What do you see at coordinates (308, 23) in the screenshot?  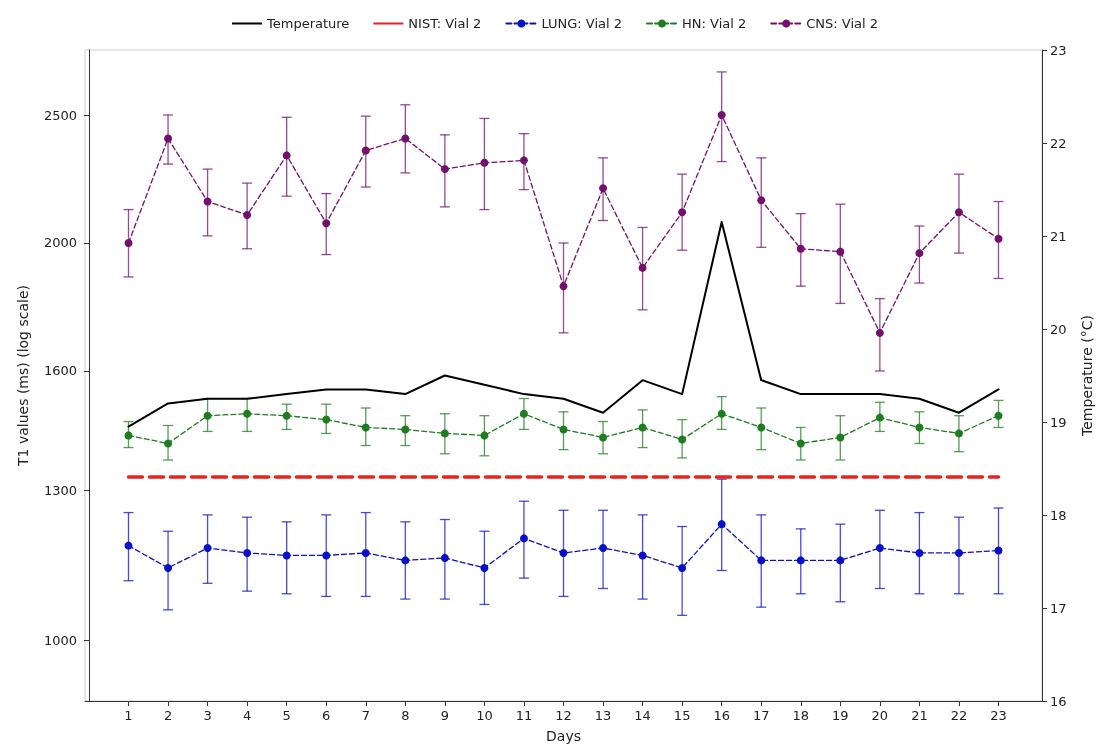 I see `legend-label: Temperature` at bounding box center [308, 23].